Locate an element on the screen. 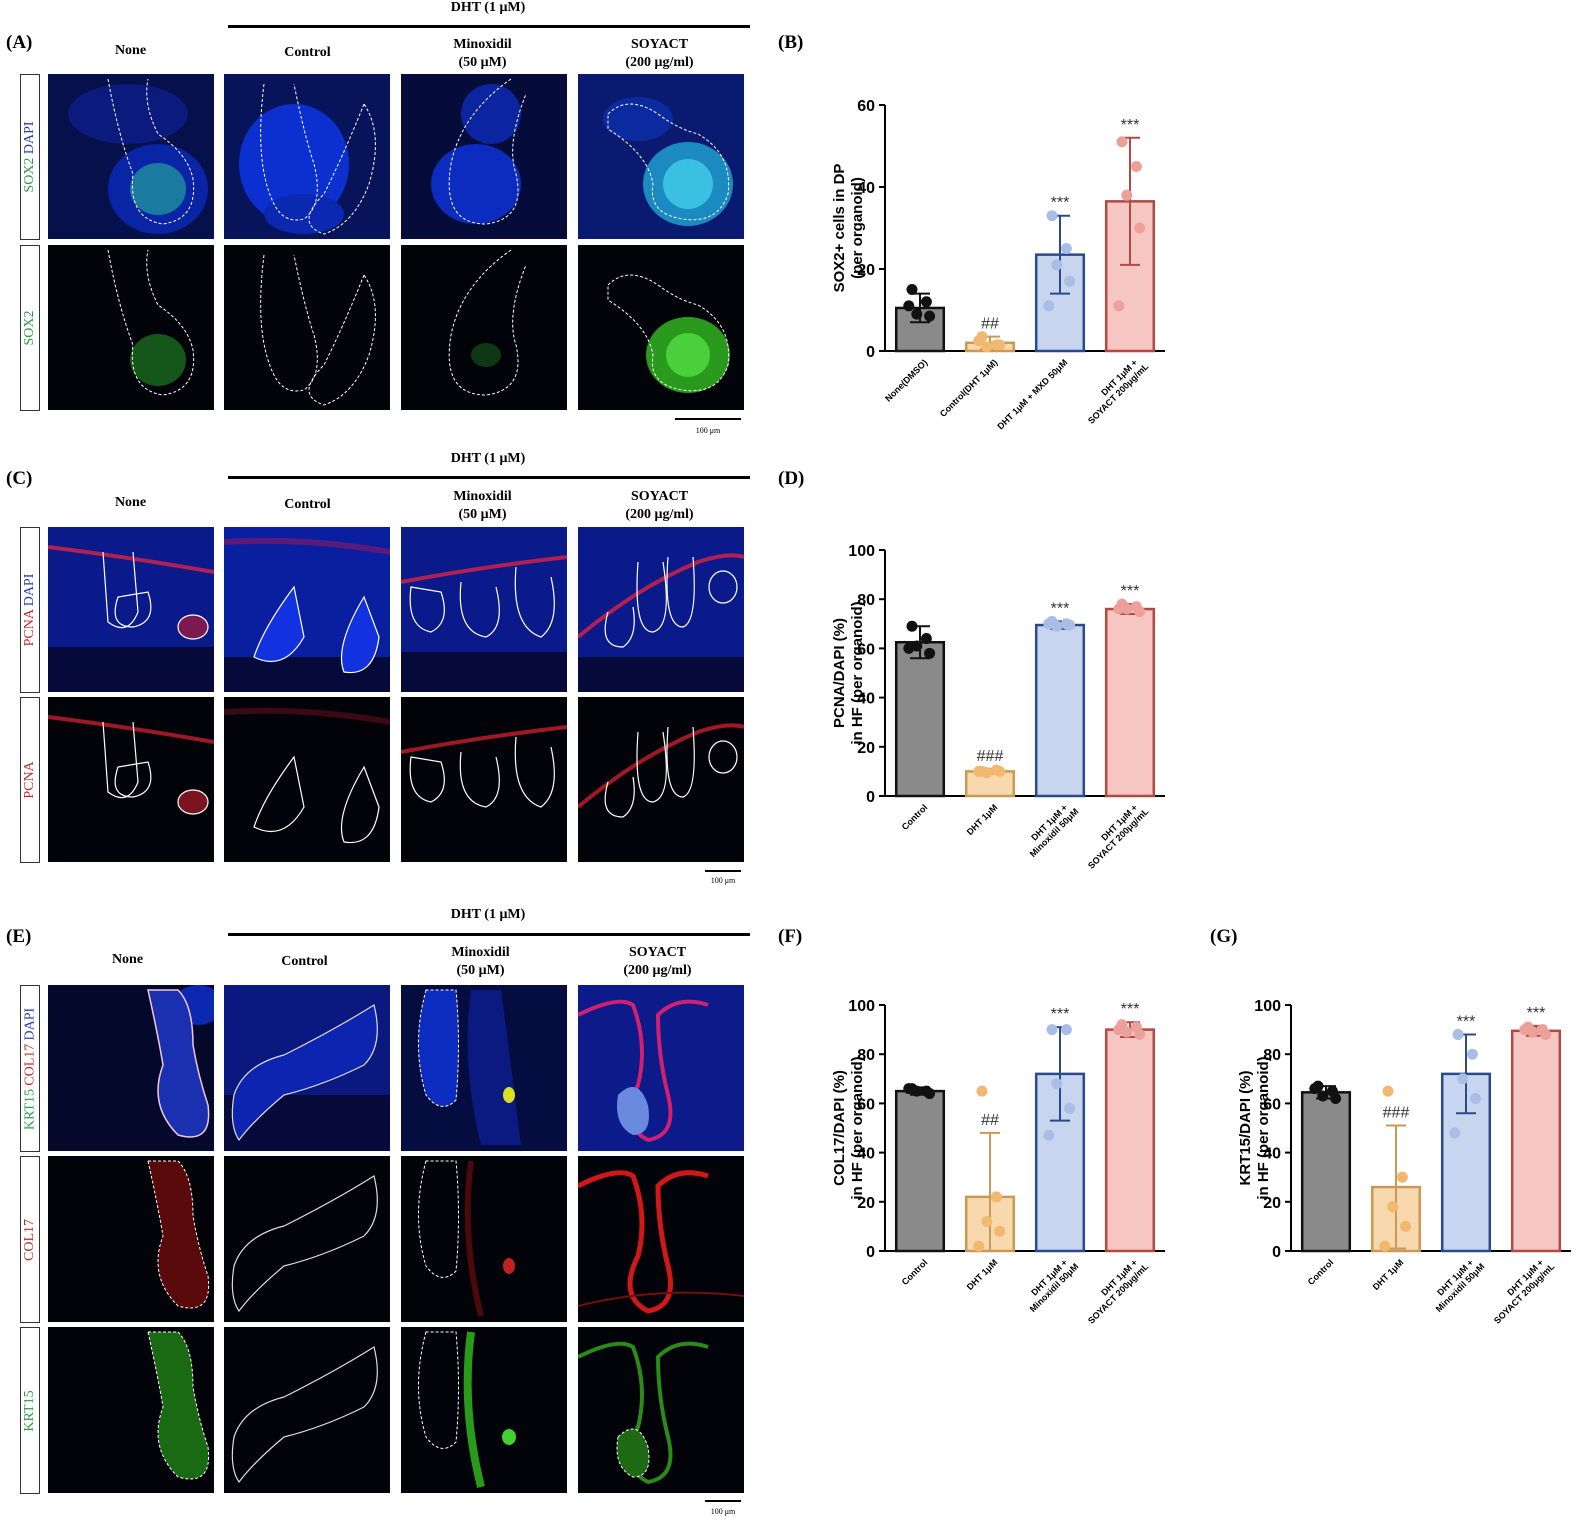  image-e-minoxidil-merge is located at coordinates (484, 1068).